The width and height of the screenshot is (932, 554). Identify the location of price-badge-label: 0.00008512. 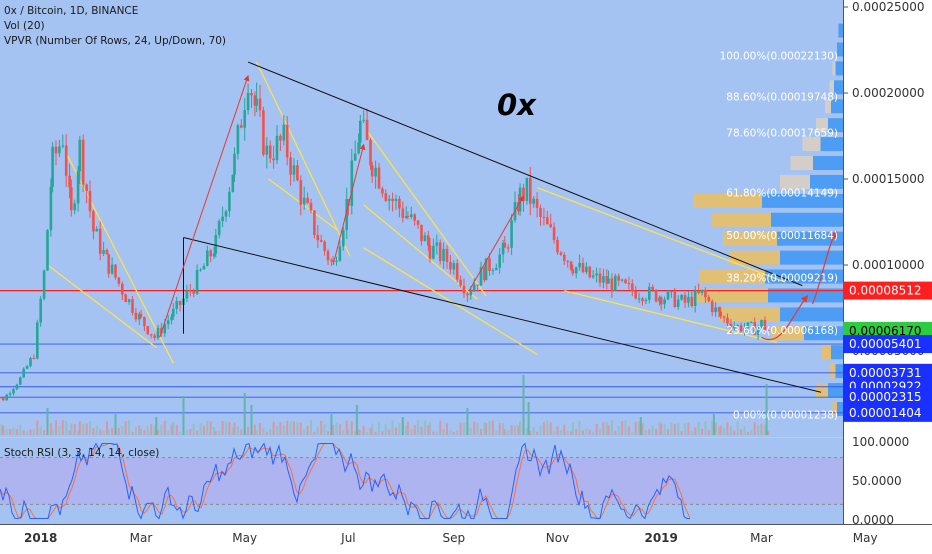
(885, 291).